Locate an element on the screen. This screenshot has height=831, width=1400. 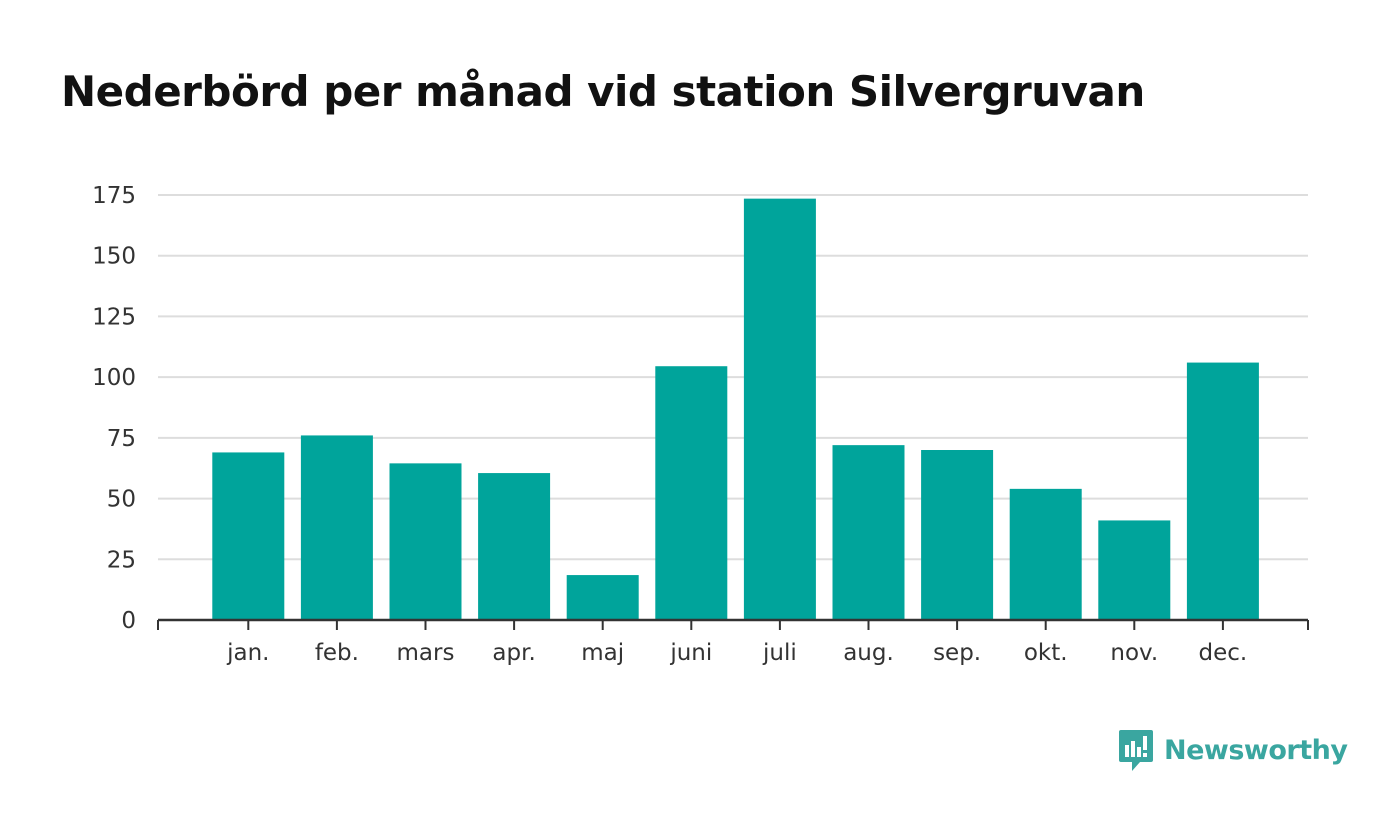
newsworthy-logo-icon is located at coordinates (1136, 750).